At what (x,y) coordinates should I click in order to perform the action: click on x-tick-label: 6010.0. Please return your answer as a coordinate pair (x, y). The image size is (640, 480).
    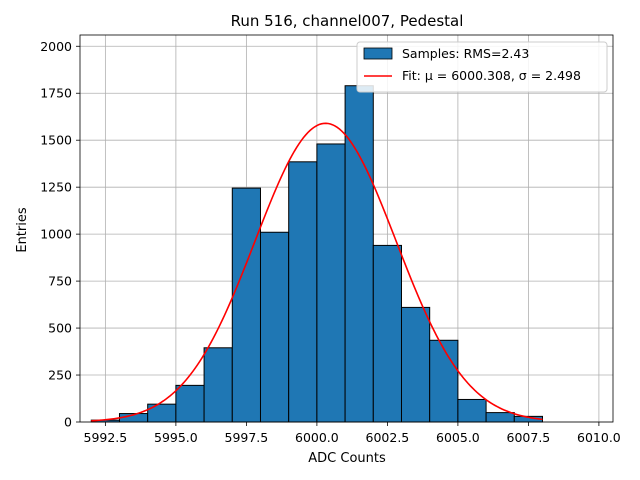
    Looking at the image, I should click on (599, 437).